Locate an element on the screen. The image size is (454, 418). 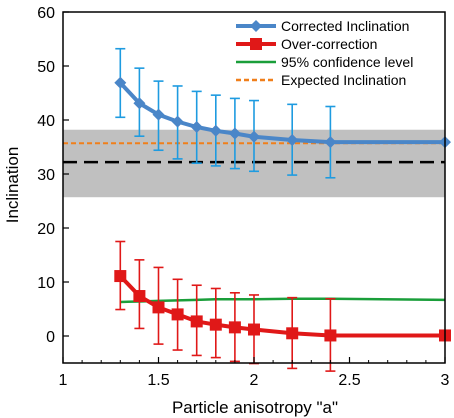
y-tick-label: 40 is located at coordinates (46, 121).